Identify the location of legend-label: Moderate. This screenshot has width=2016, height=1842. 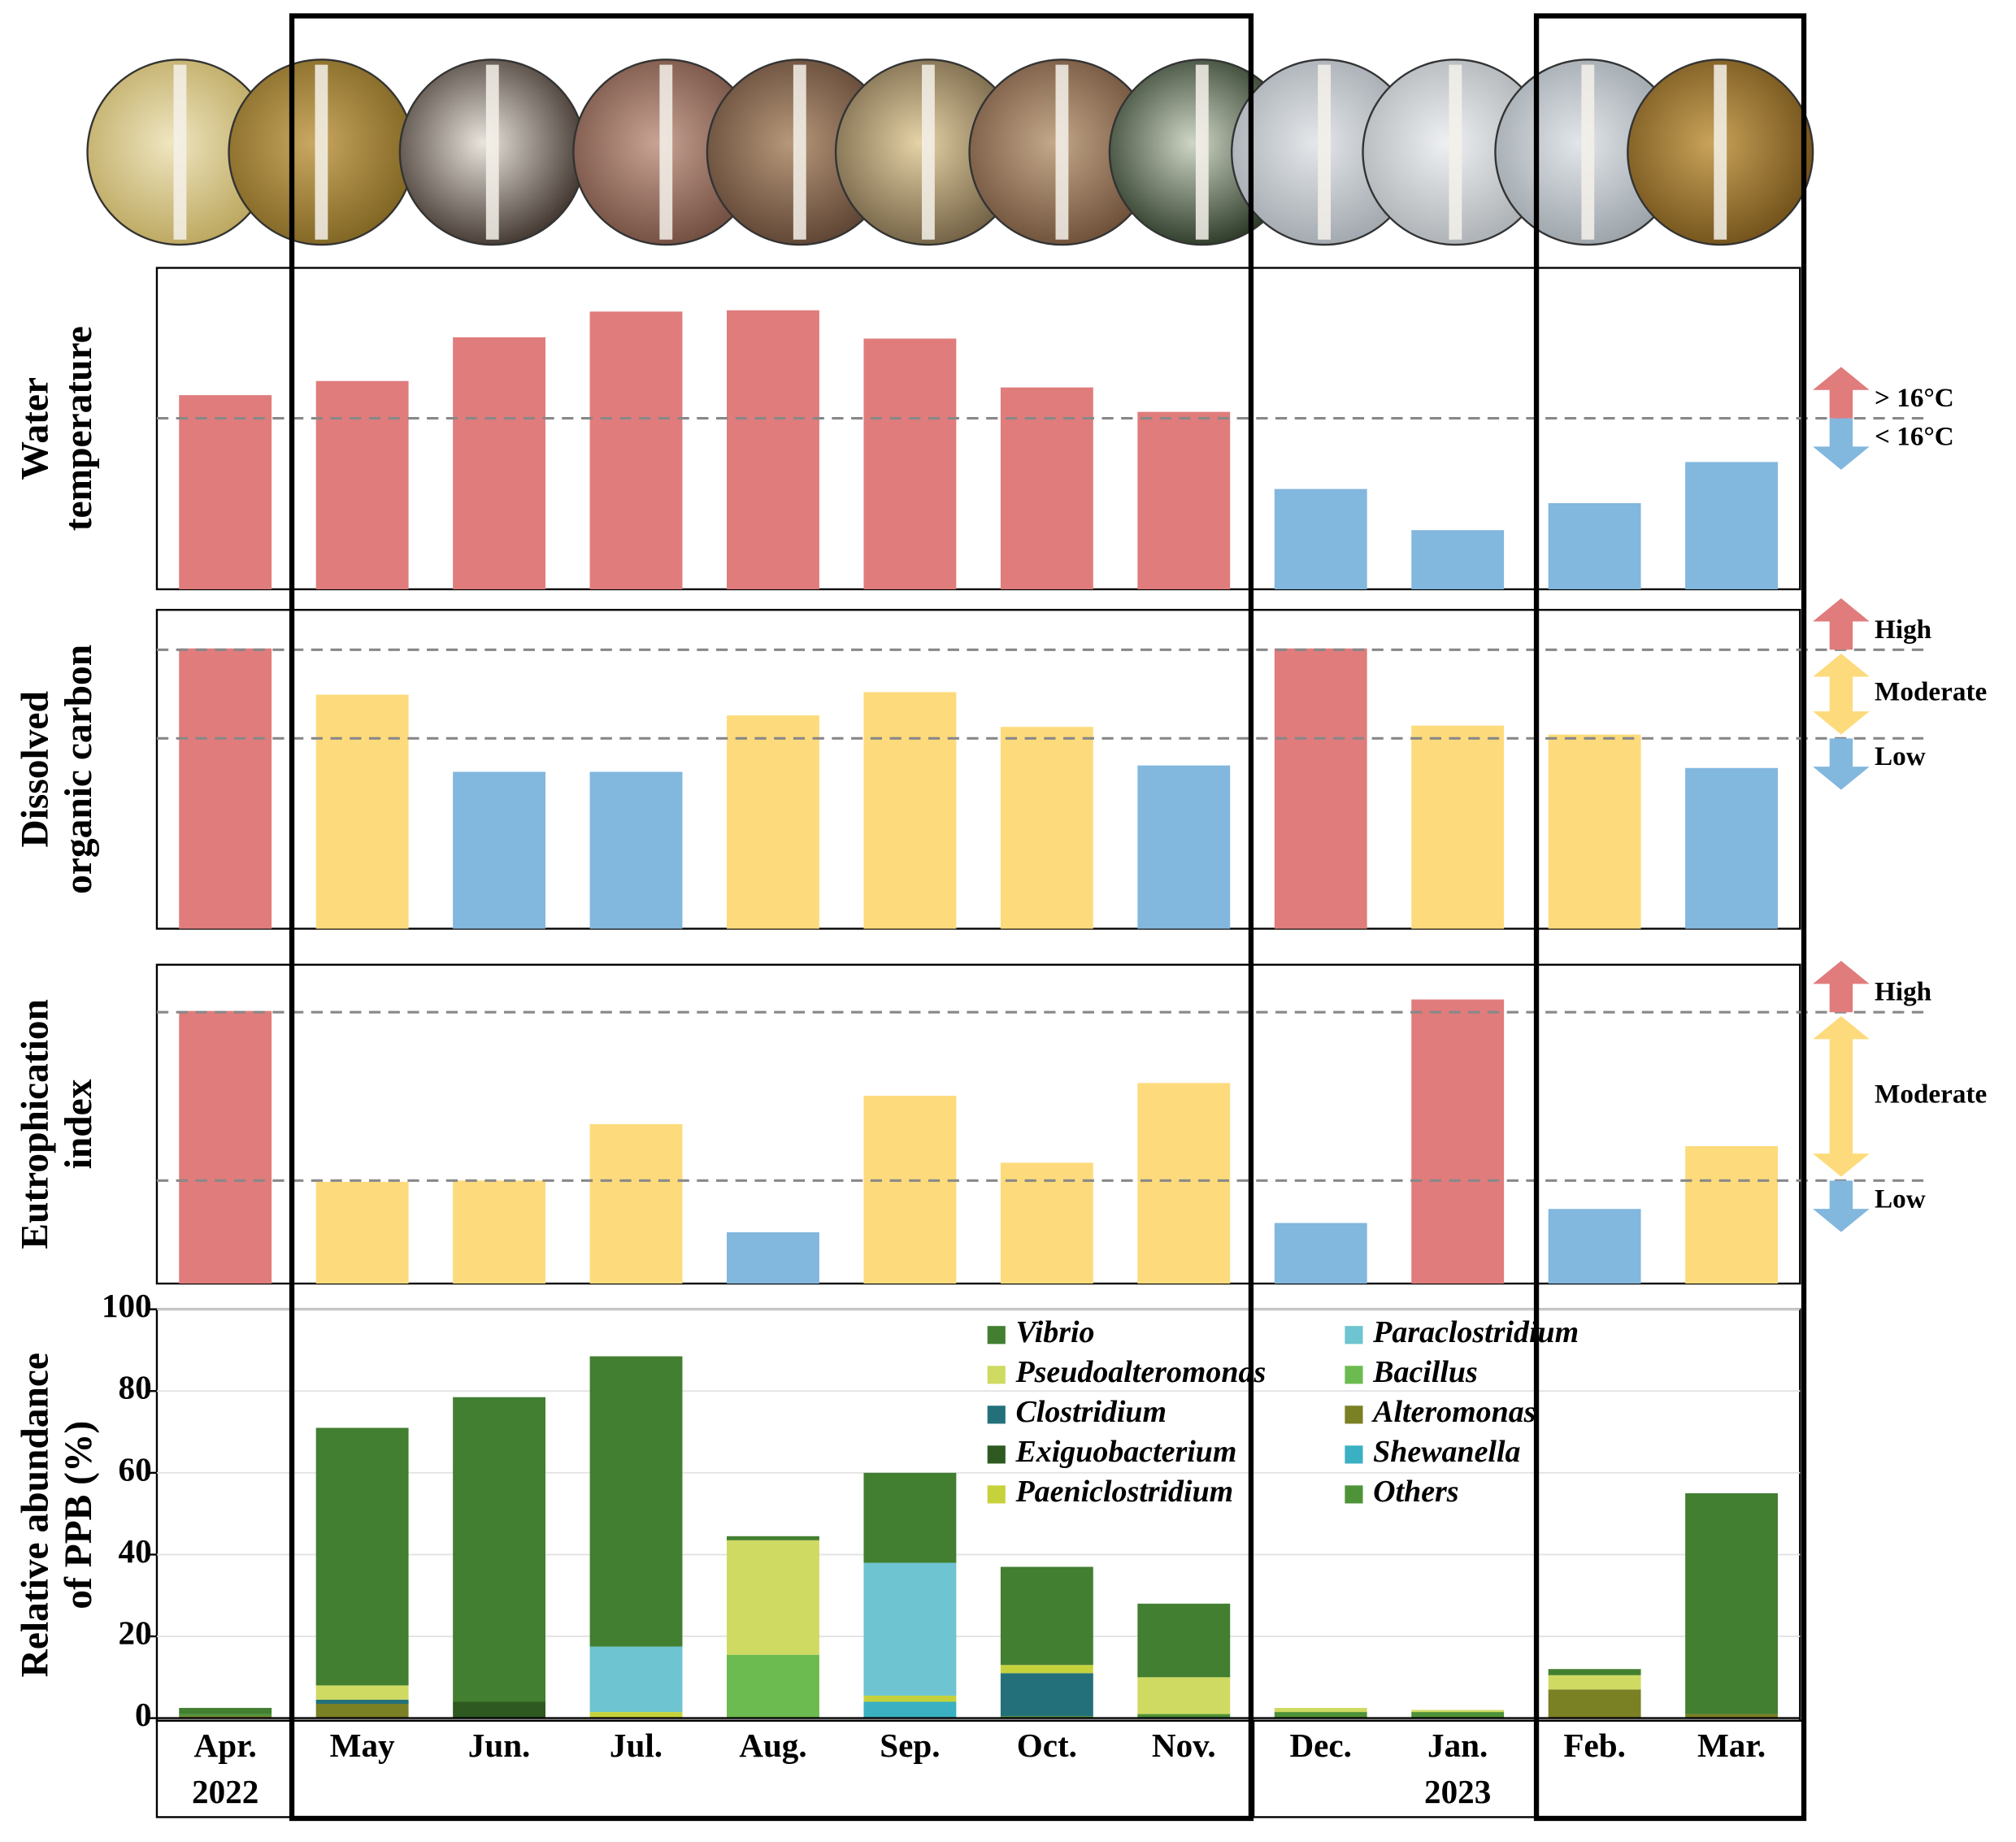
(1931, 1094).